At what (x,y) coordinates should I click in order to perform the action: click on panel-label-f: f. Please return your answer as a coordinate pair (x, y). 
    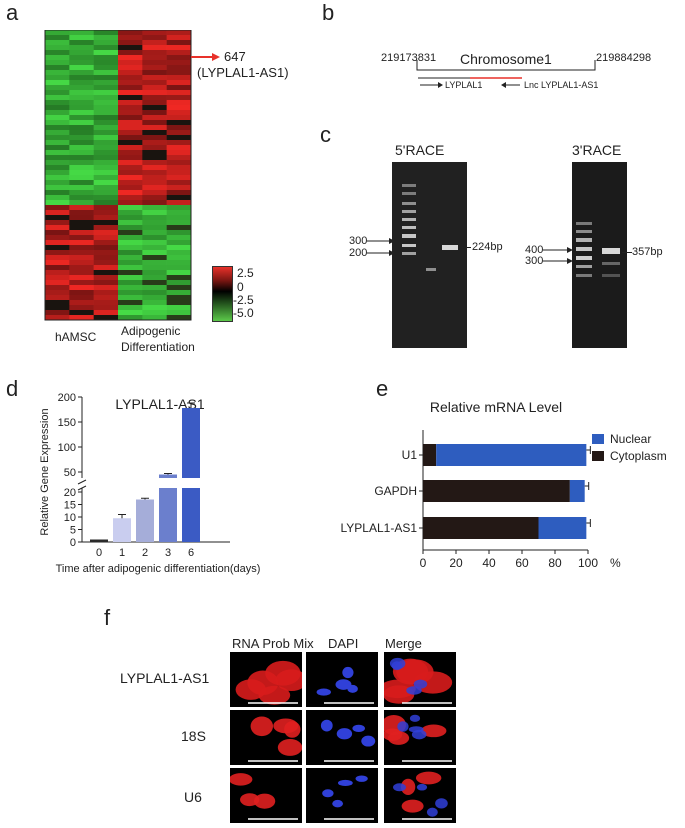
    Looking at the image, I should click on (107, 617).